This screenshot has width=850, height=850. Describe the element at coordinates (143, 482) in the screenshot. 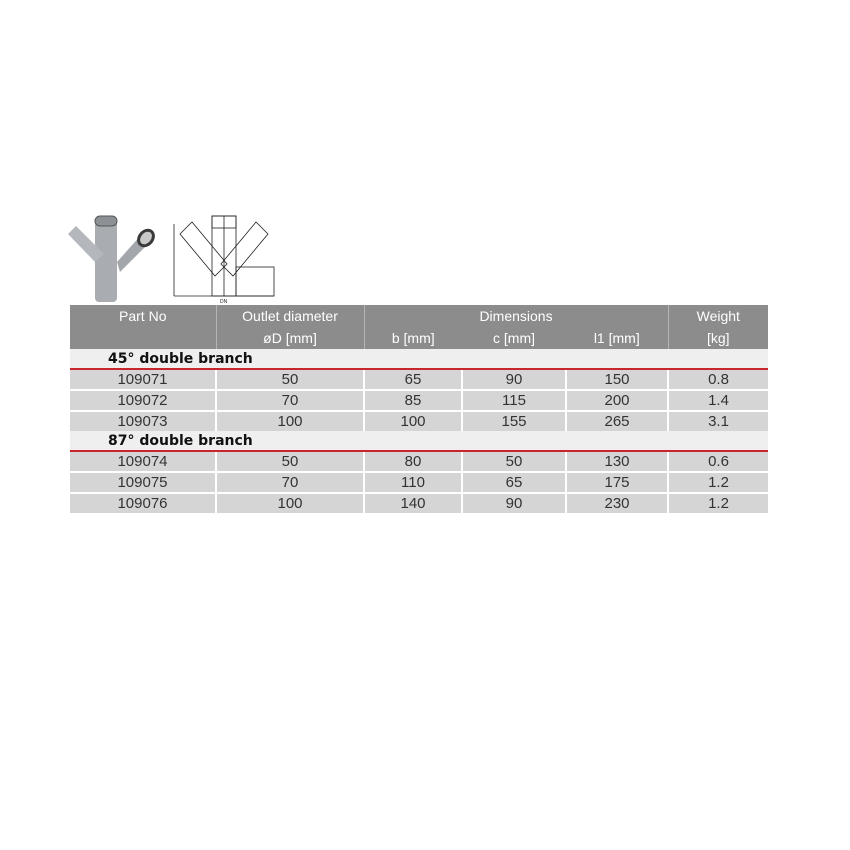

I see `cell-part-no: 109075` at that location.